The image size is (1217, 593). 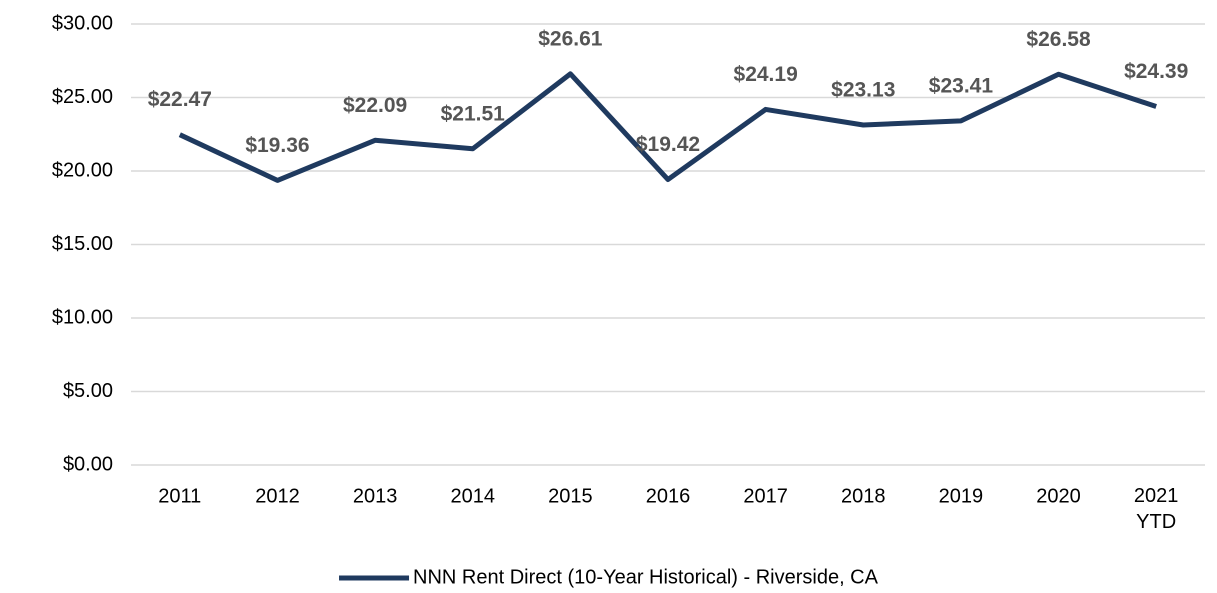 I want to click on x-tick-label: 2011, so click(x=179, y=496).